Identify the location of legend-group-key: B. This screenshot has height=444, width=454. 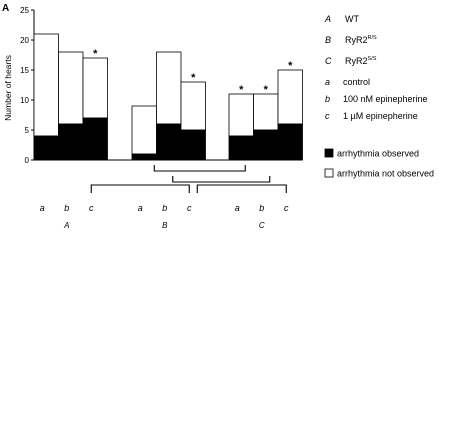
(328, 40).